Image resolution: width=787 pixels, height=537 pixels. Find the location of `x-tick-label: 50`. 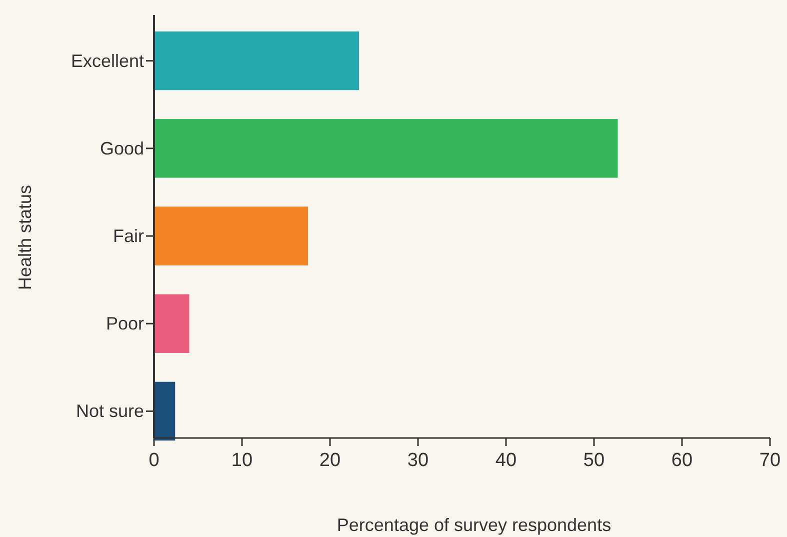

x-tick-label: 50 is located at coordinates (594, 460).